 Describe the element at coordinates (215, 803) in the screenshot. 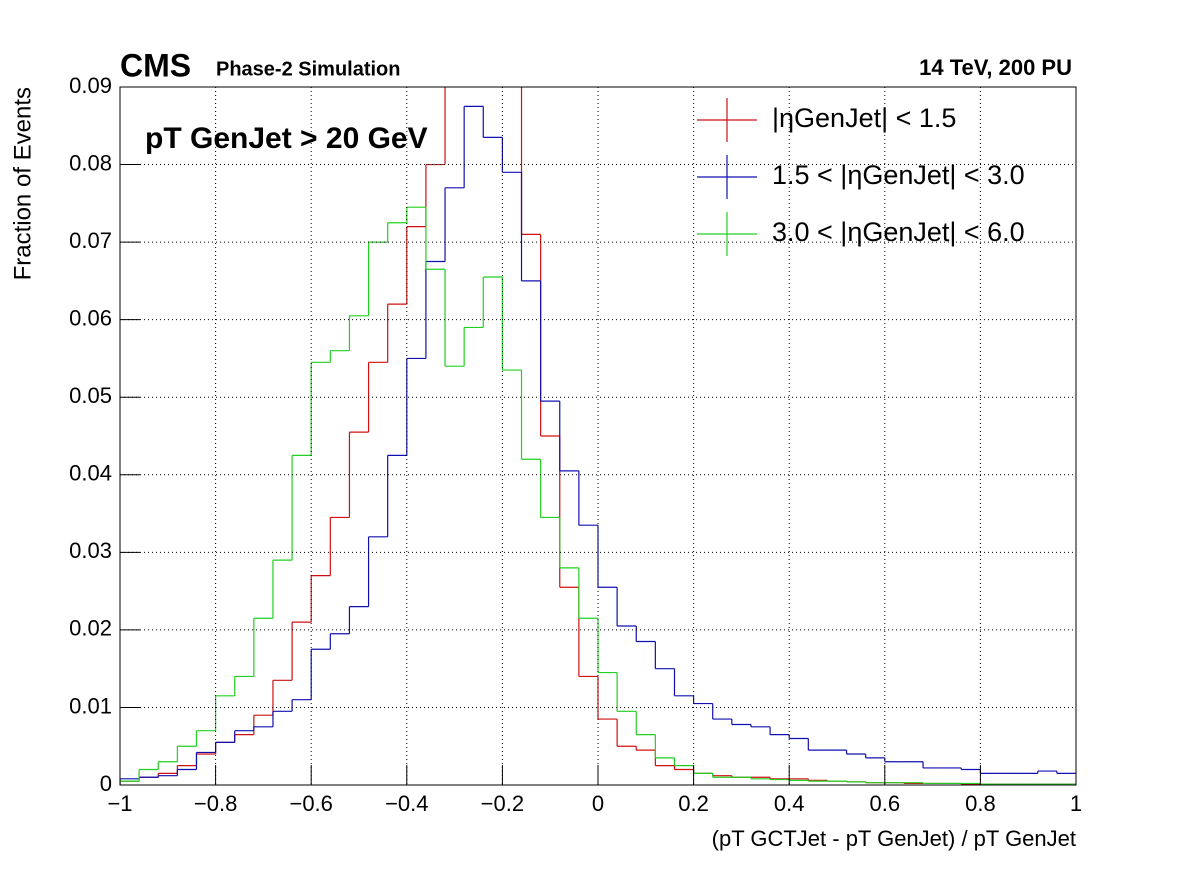

I see `x-tick-label: −0.8` at that location.